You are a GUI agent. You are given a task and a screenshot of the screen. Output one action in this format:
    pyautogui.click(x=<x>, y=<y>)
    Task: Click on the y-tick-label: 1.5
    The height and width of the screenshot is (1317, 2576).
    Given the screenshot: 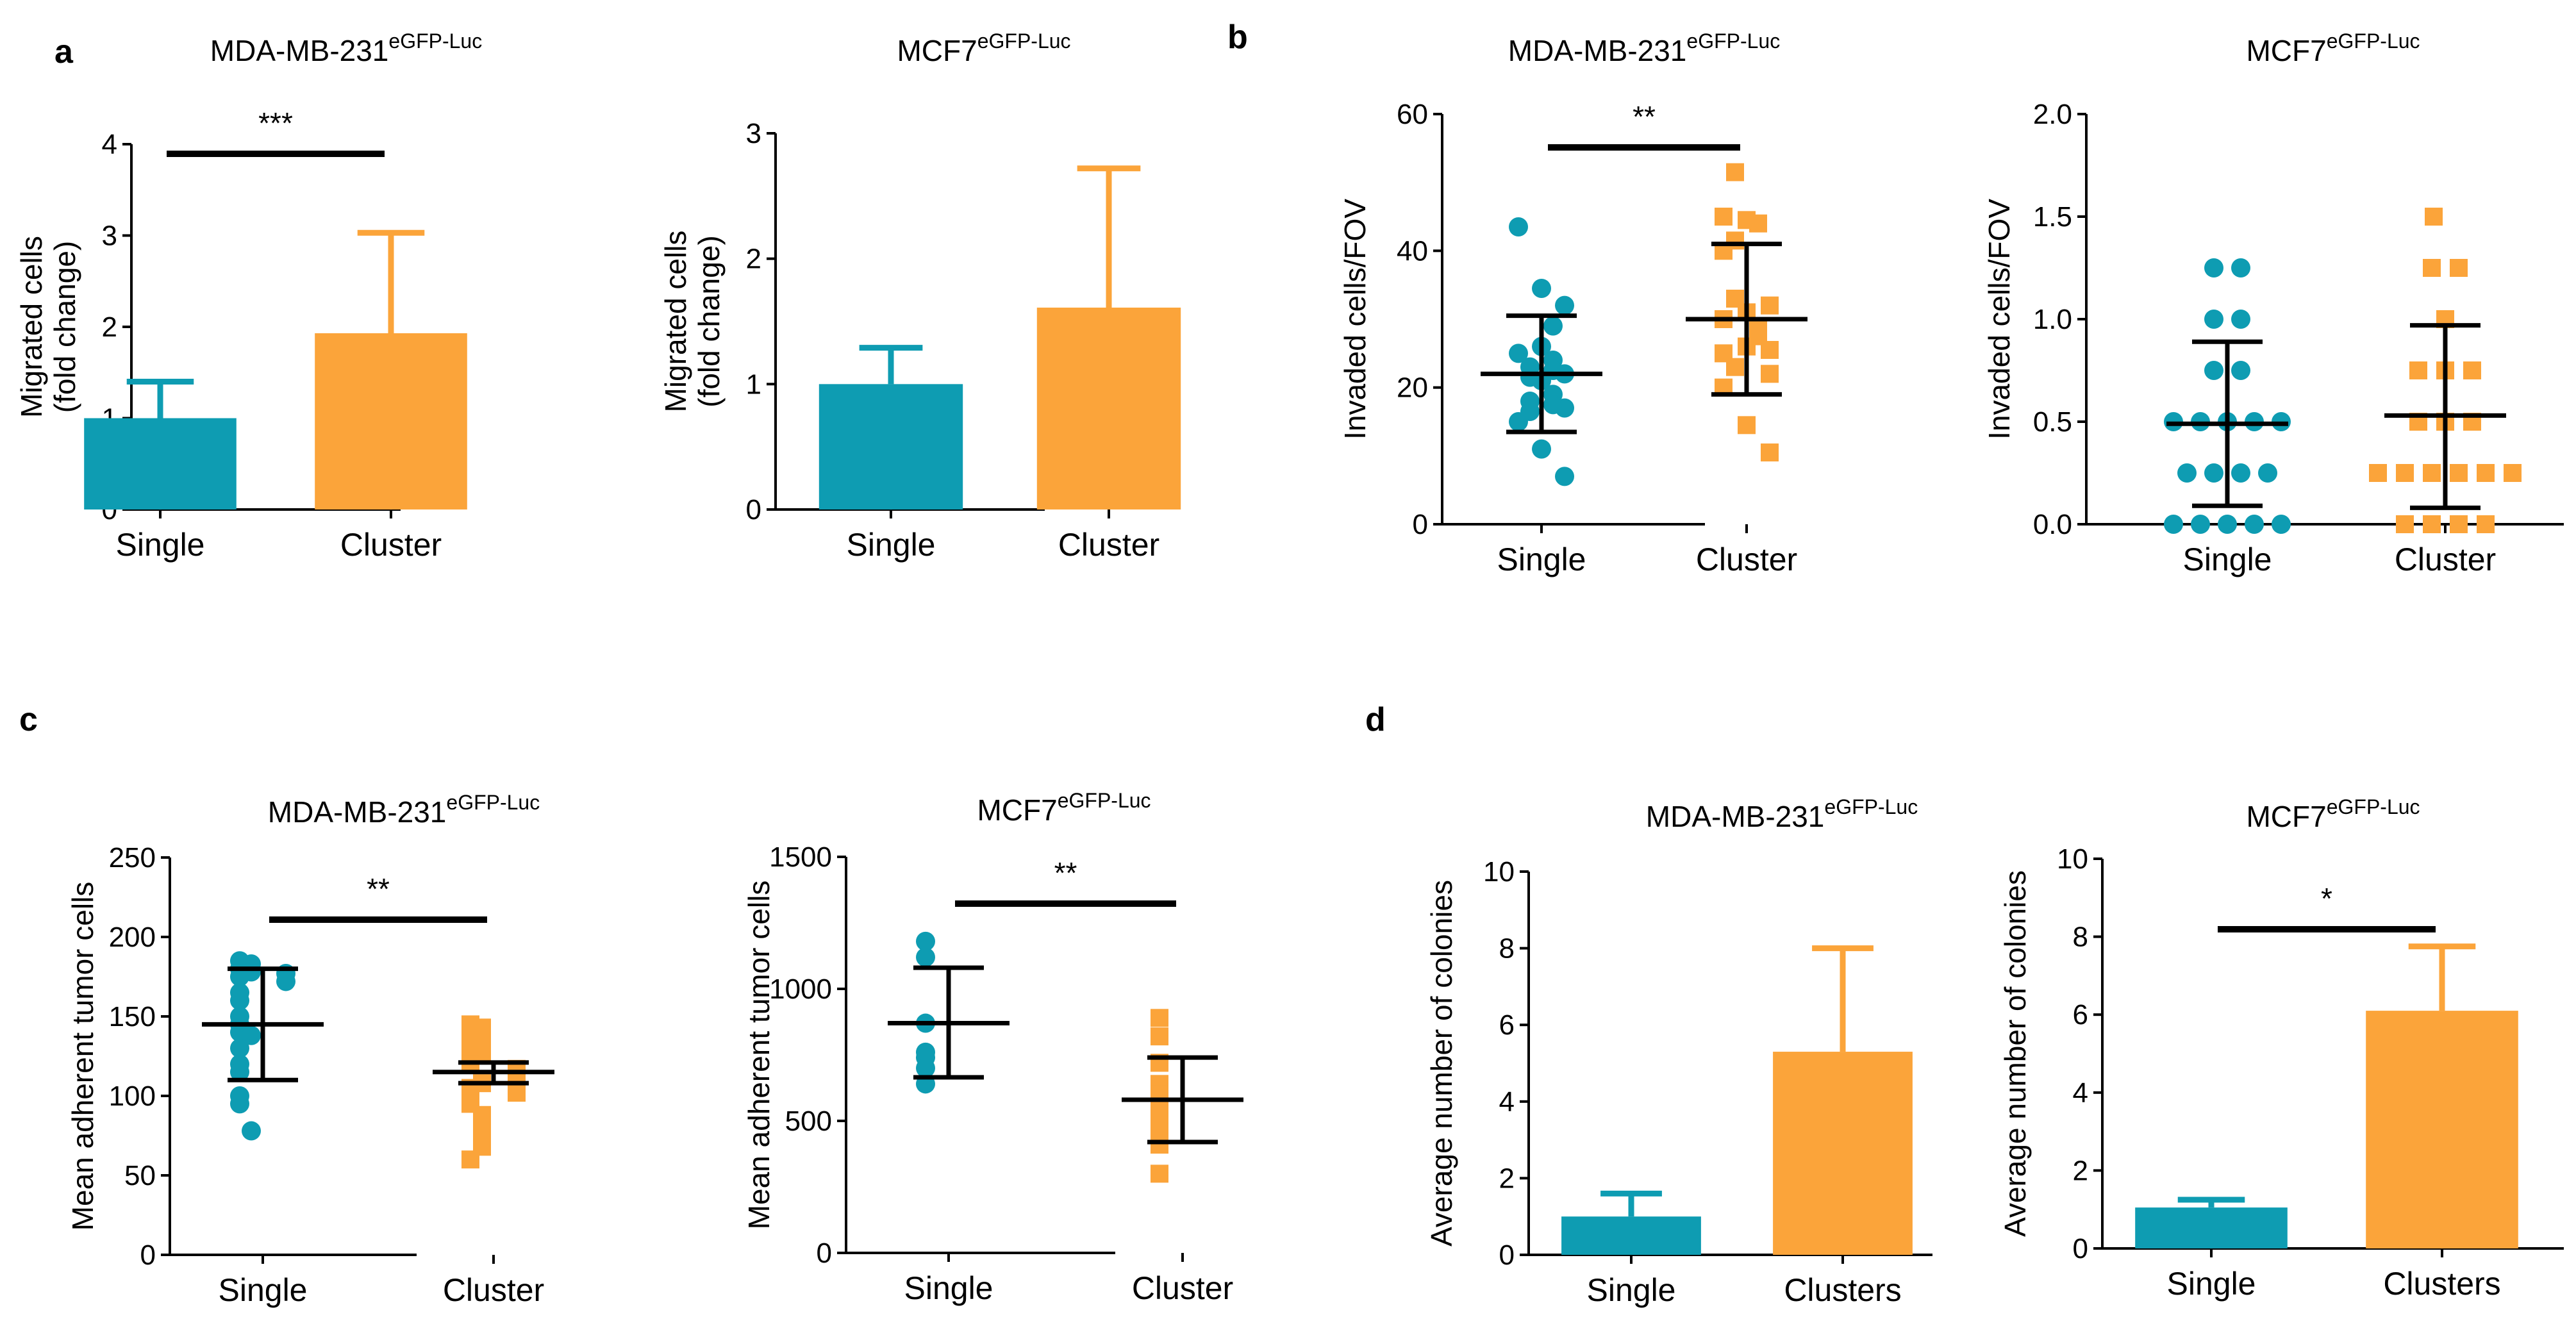 What is the action you would take?
    pyautogui.click(x=2052, y=217)
    